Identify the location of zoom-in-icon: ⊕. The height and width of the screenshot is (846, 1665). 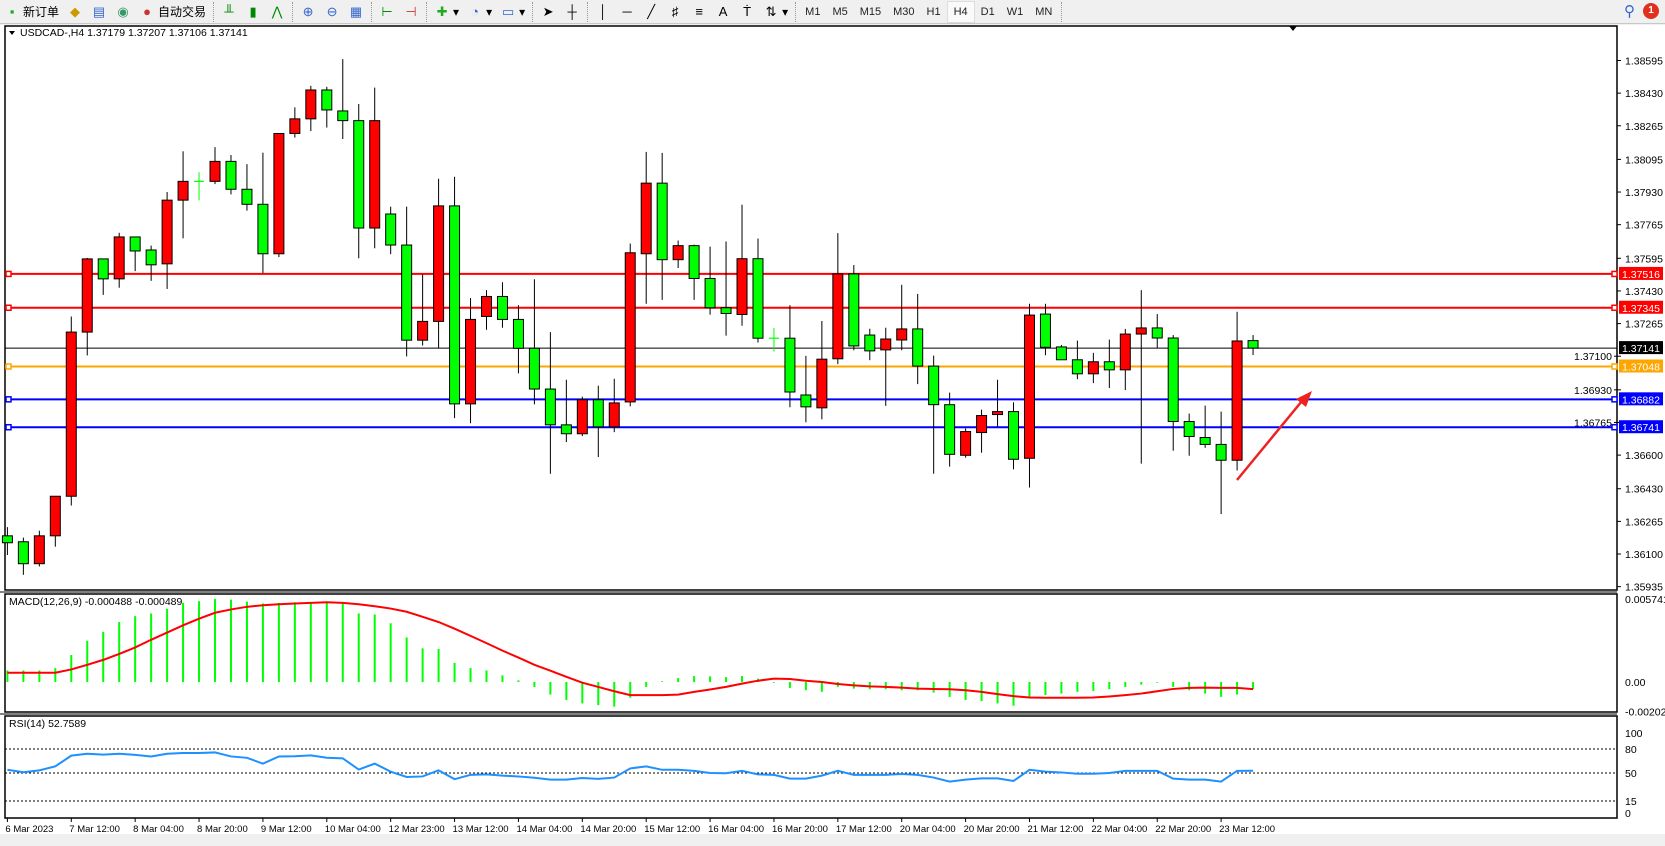
(308, 11).